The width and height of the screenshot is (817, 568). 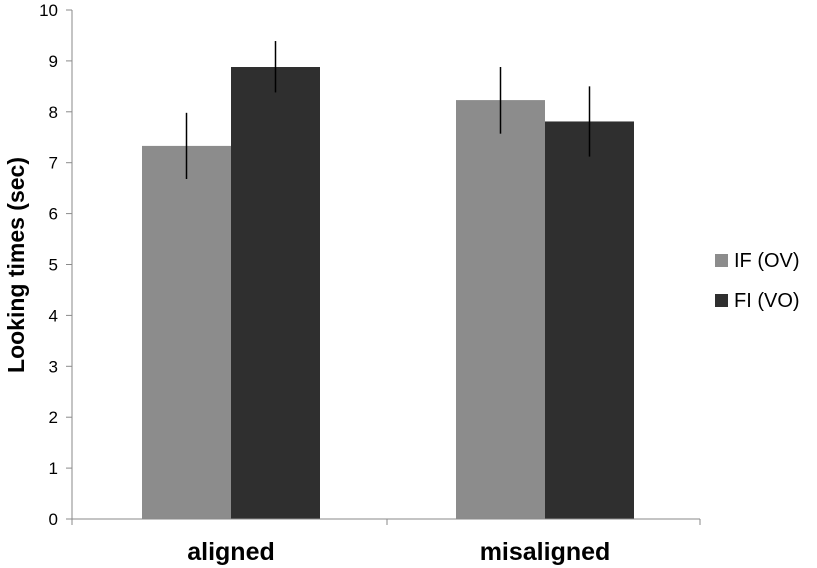 What do you see at coordinates (53, 417) in the screenshot?
I see `y-tick-label: 2` at bounding box center [53, 417].